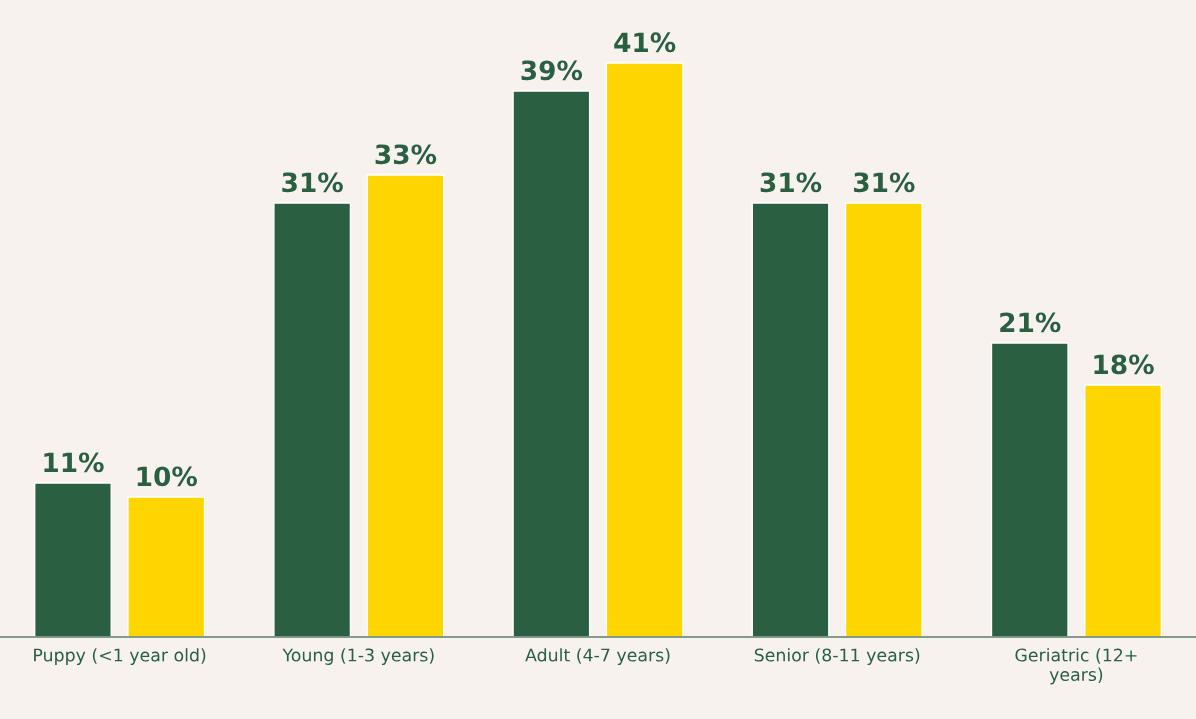  What do you see at coordinates (167, 476) in the screenshot?
I see `data-label: 10%` at bounding box center [167, 476].